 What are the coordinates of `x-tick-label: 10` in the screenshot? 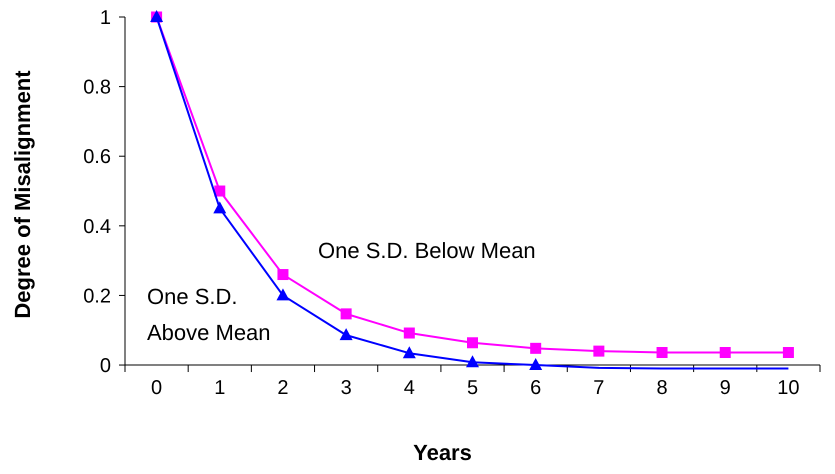 It's located at (788, 388).